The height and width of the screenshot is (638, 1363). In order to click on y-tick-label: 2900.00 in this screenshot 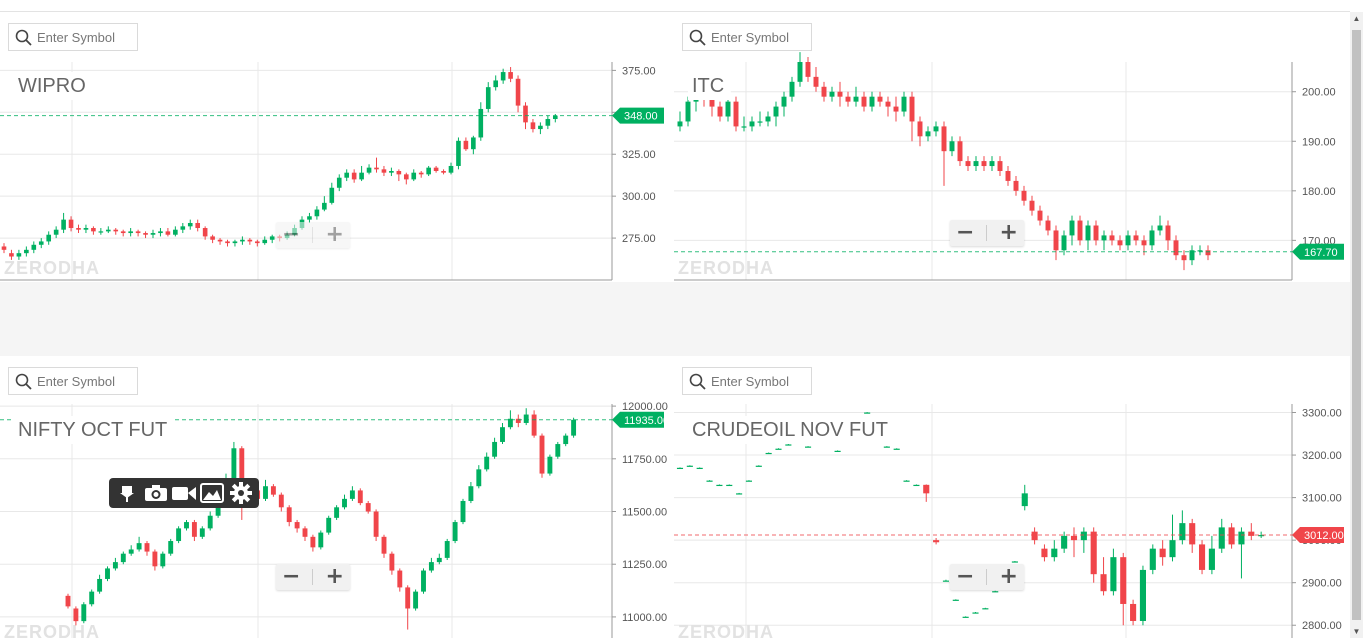, I will do `click(1322, 584)`.